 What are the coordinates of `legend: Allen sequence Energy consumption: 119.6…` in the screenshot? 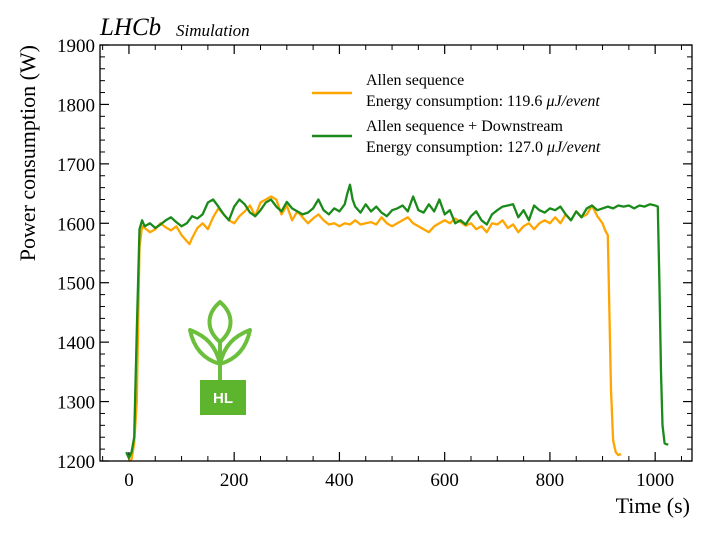 It's located at (456, 114).